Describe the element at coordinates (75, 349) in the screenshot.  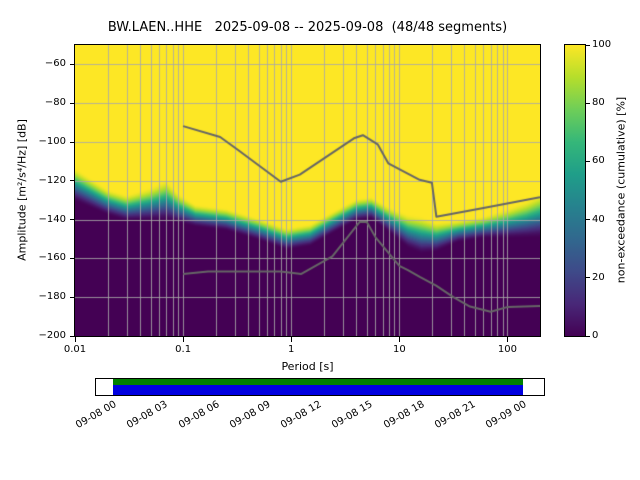
I see `x-tick-label: 0.01` at that location.